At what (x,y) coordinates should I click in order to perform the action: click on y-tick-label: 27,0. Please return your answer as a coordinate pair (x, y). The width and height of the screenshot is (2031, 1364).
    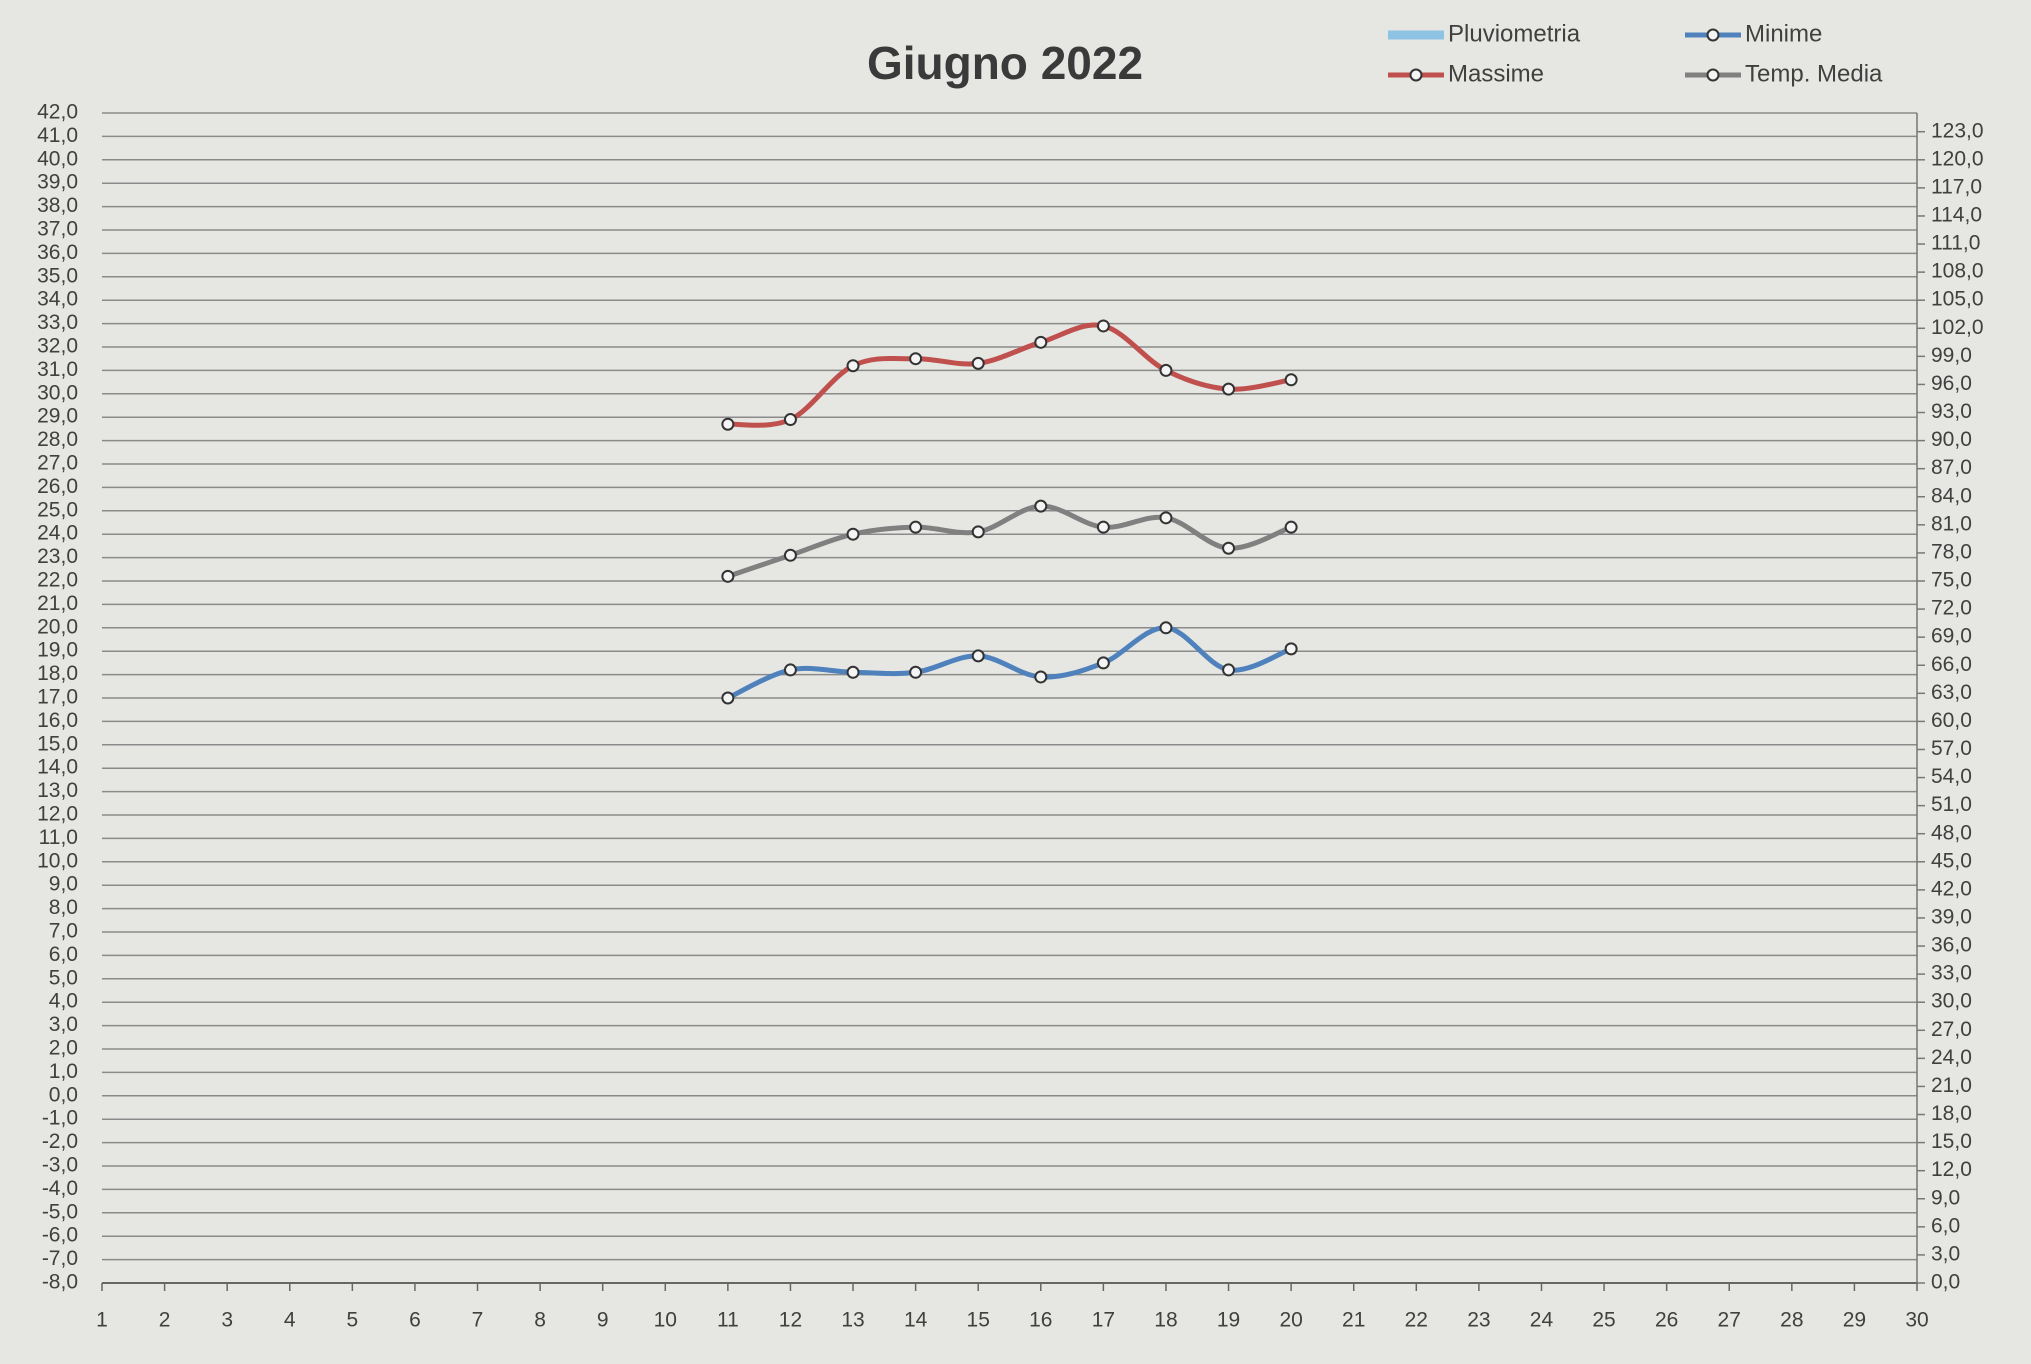
    Looking at the image, I should click on (57, 463).